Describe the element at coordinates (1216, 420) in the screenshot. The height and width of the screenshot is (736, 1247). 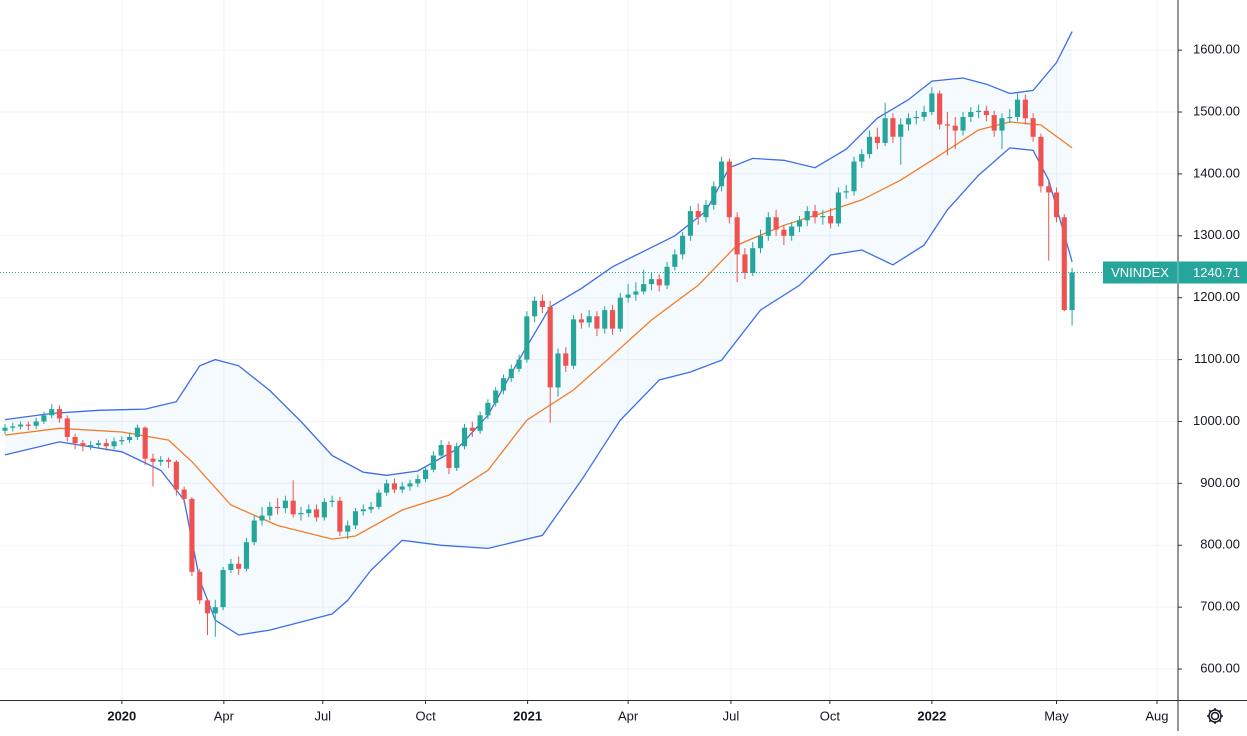
I see `y-tick-label: 1000.00` at that location.